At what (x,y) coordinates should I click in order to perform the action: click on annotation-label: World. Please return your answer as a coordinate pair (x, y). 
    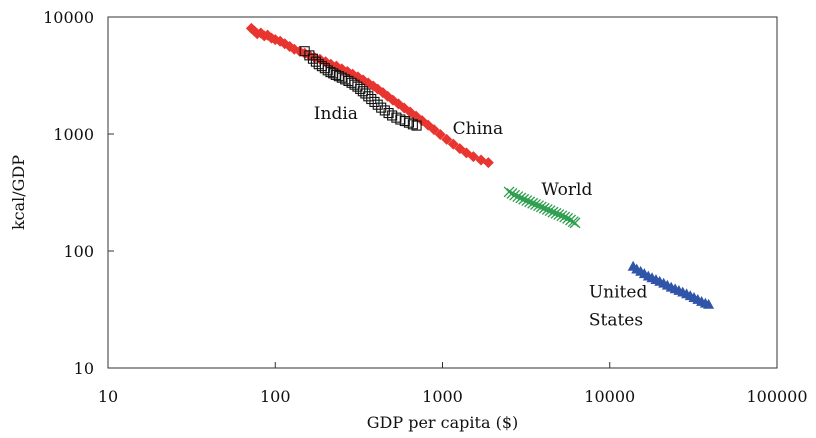
    Looking at the image, I should click on (566, 190).